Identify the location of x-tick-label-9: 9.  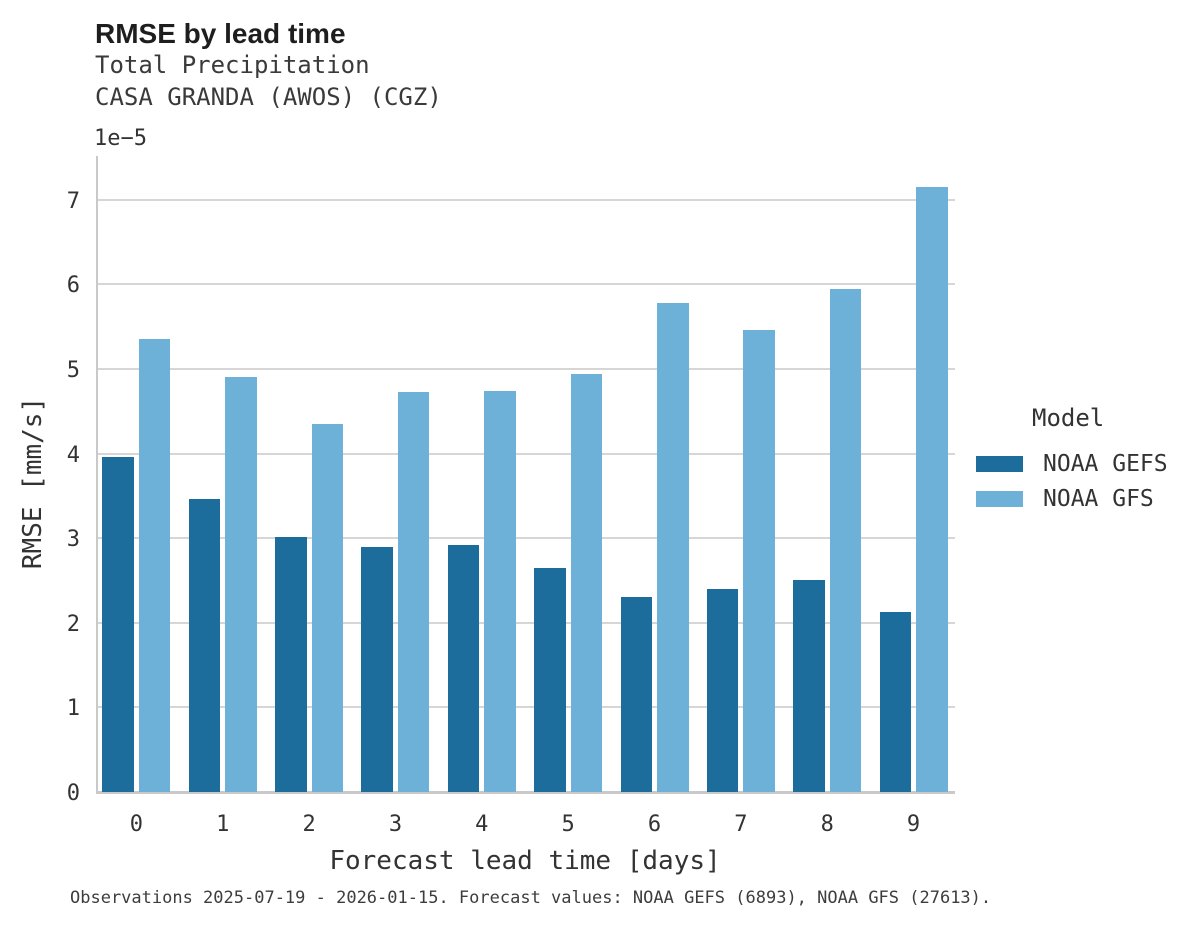
(913, 824).